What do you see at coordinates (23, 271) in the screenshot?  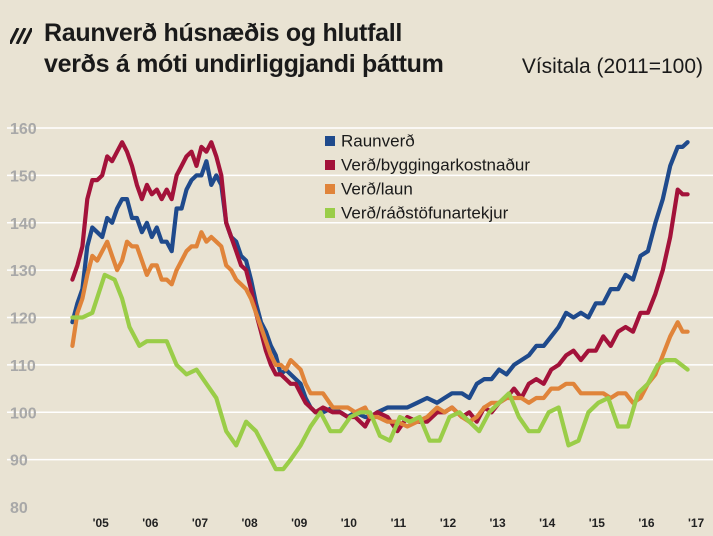 I see `y-tick-label-130: 130` at bounding box center [23, 271].